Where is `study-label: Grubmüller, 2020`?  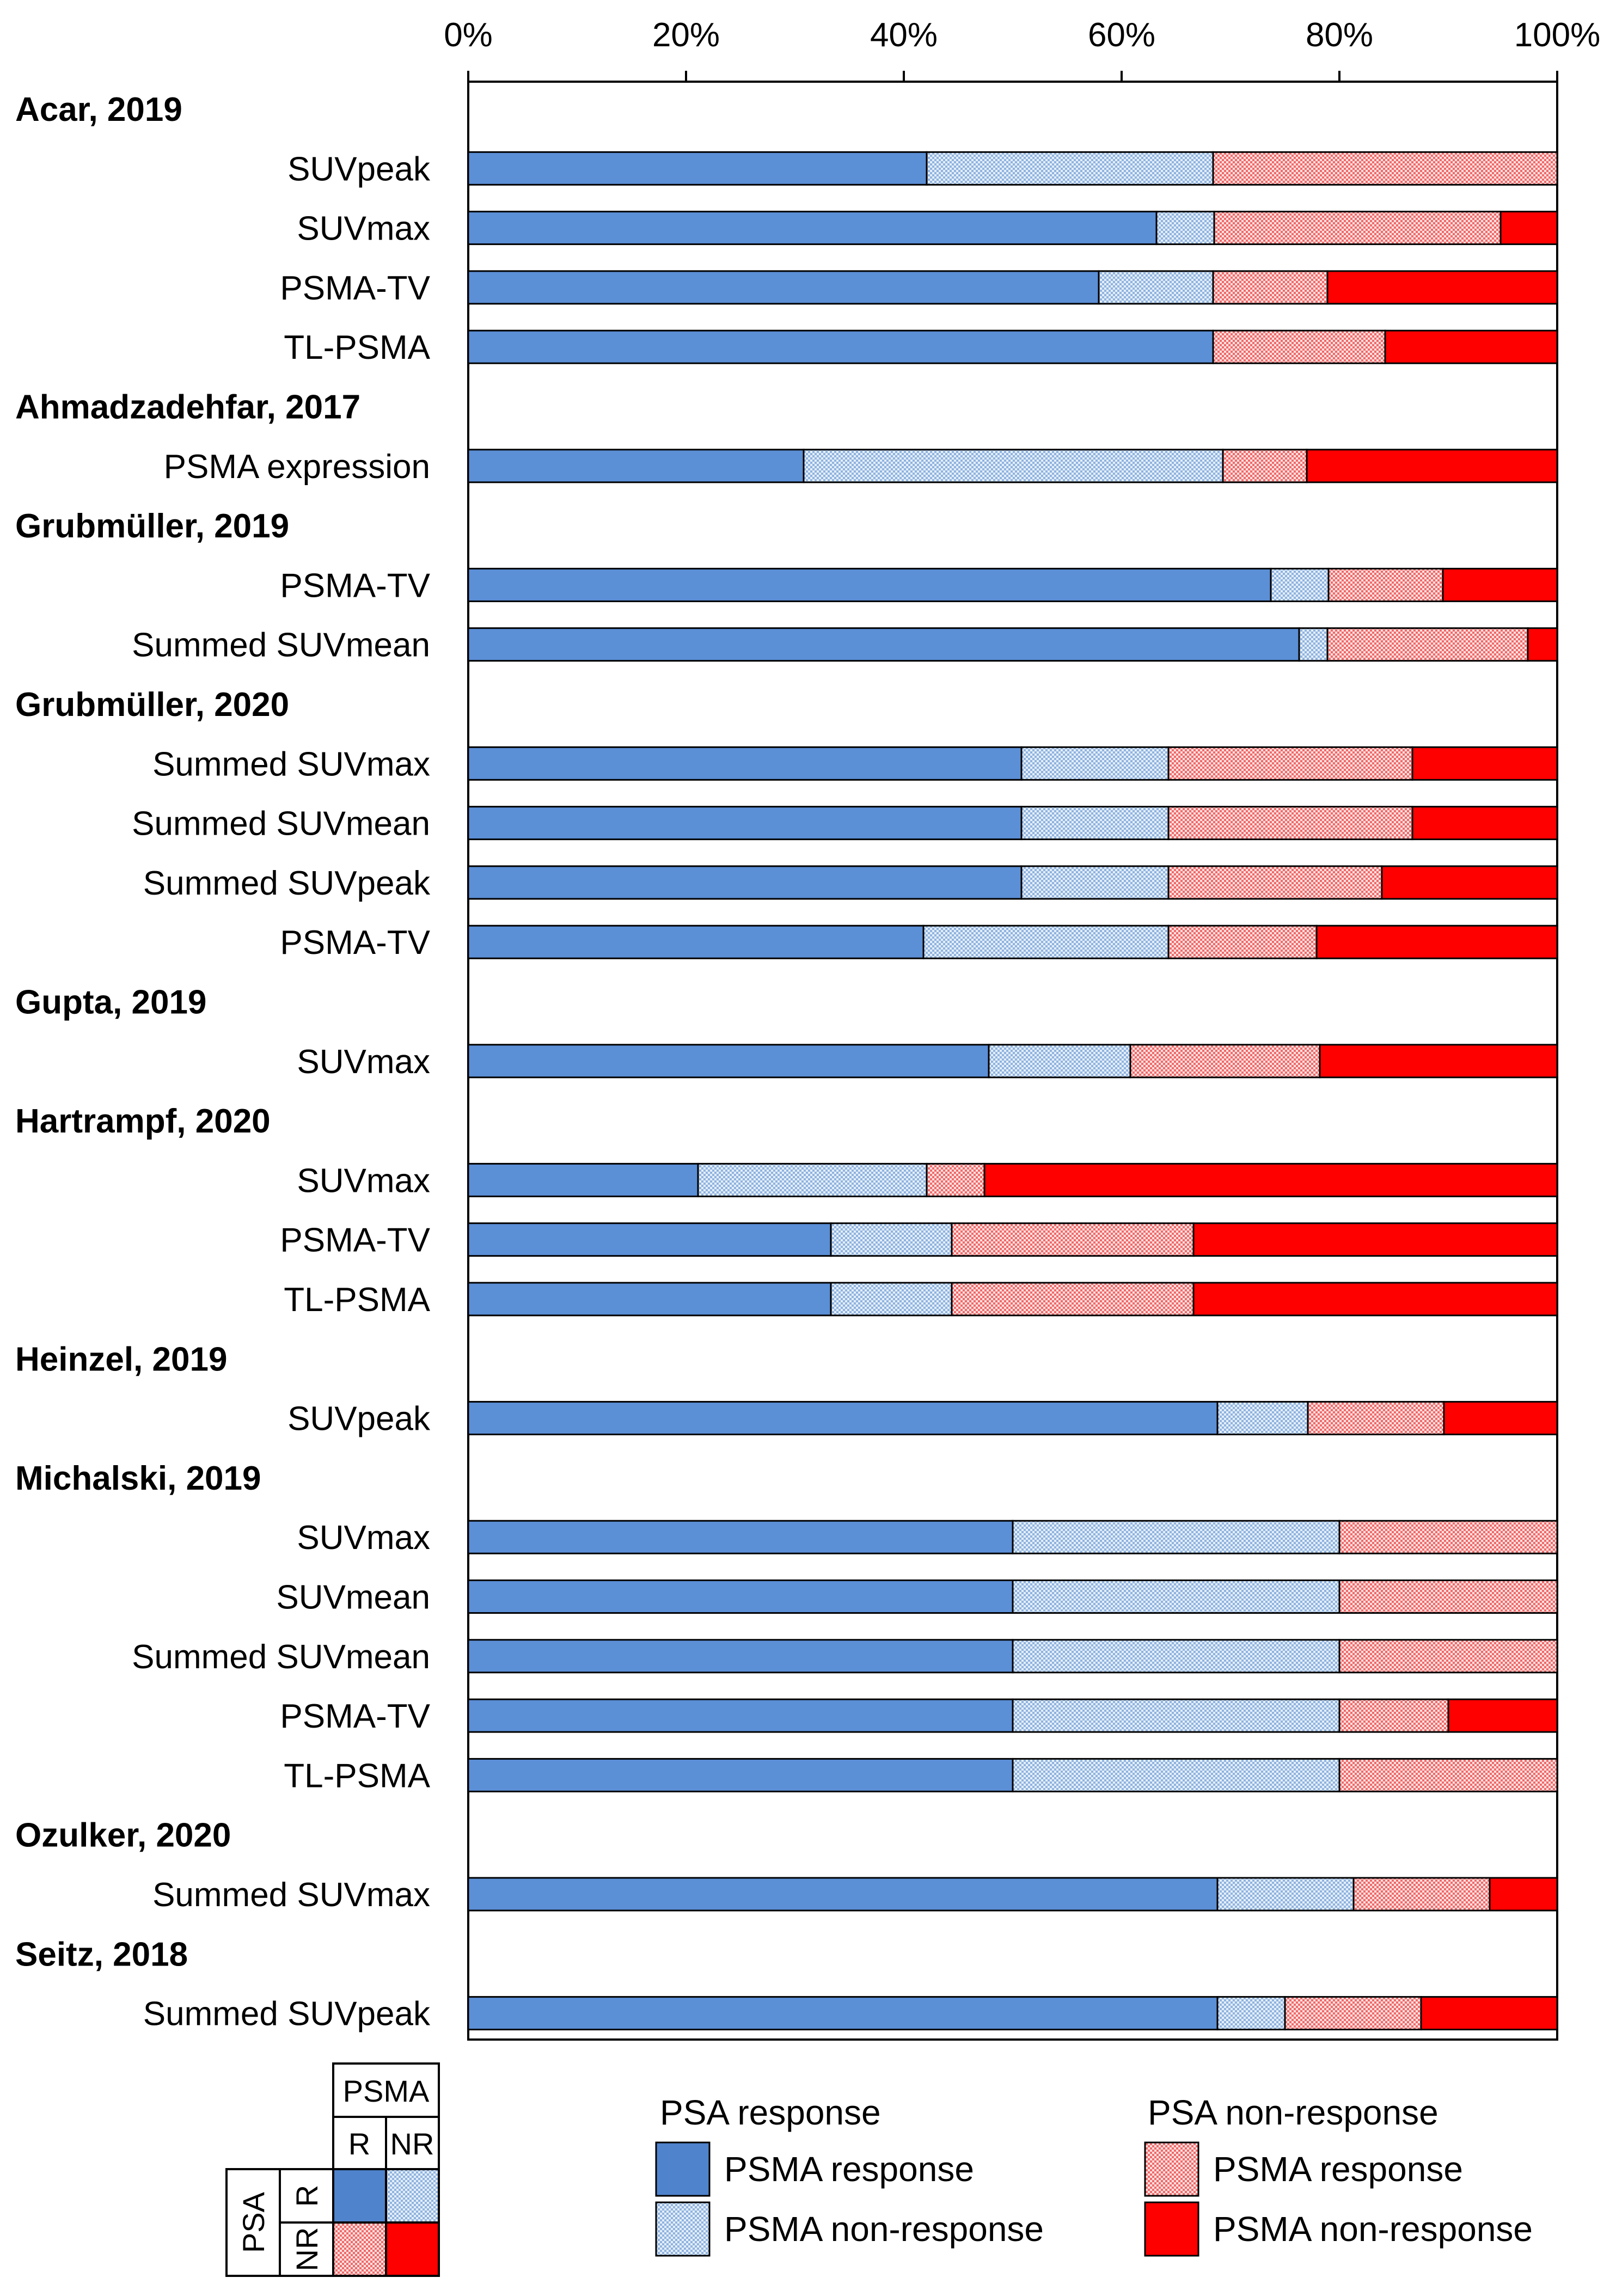
study-label: Grubmüller, 2020 is located at coordinates (152, 705).